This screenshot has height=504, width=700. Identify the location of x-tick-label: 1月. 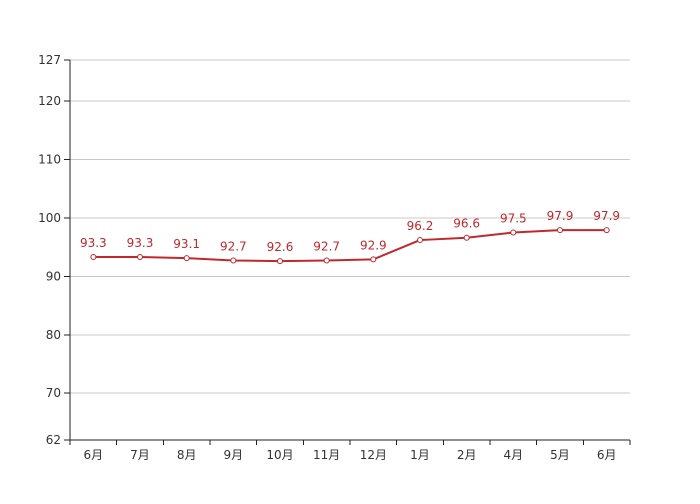
(420, 455).